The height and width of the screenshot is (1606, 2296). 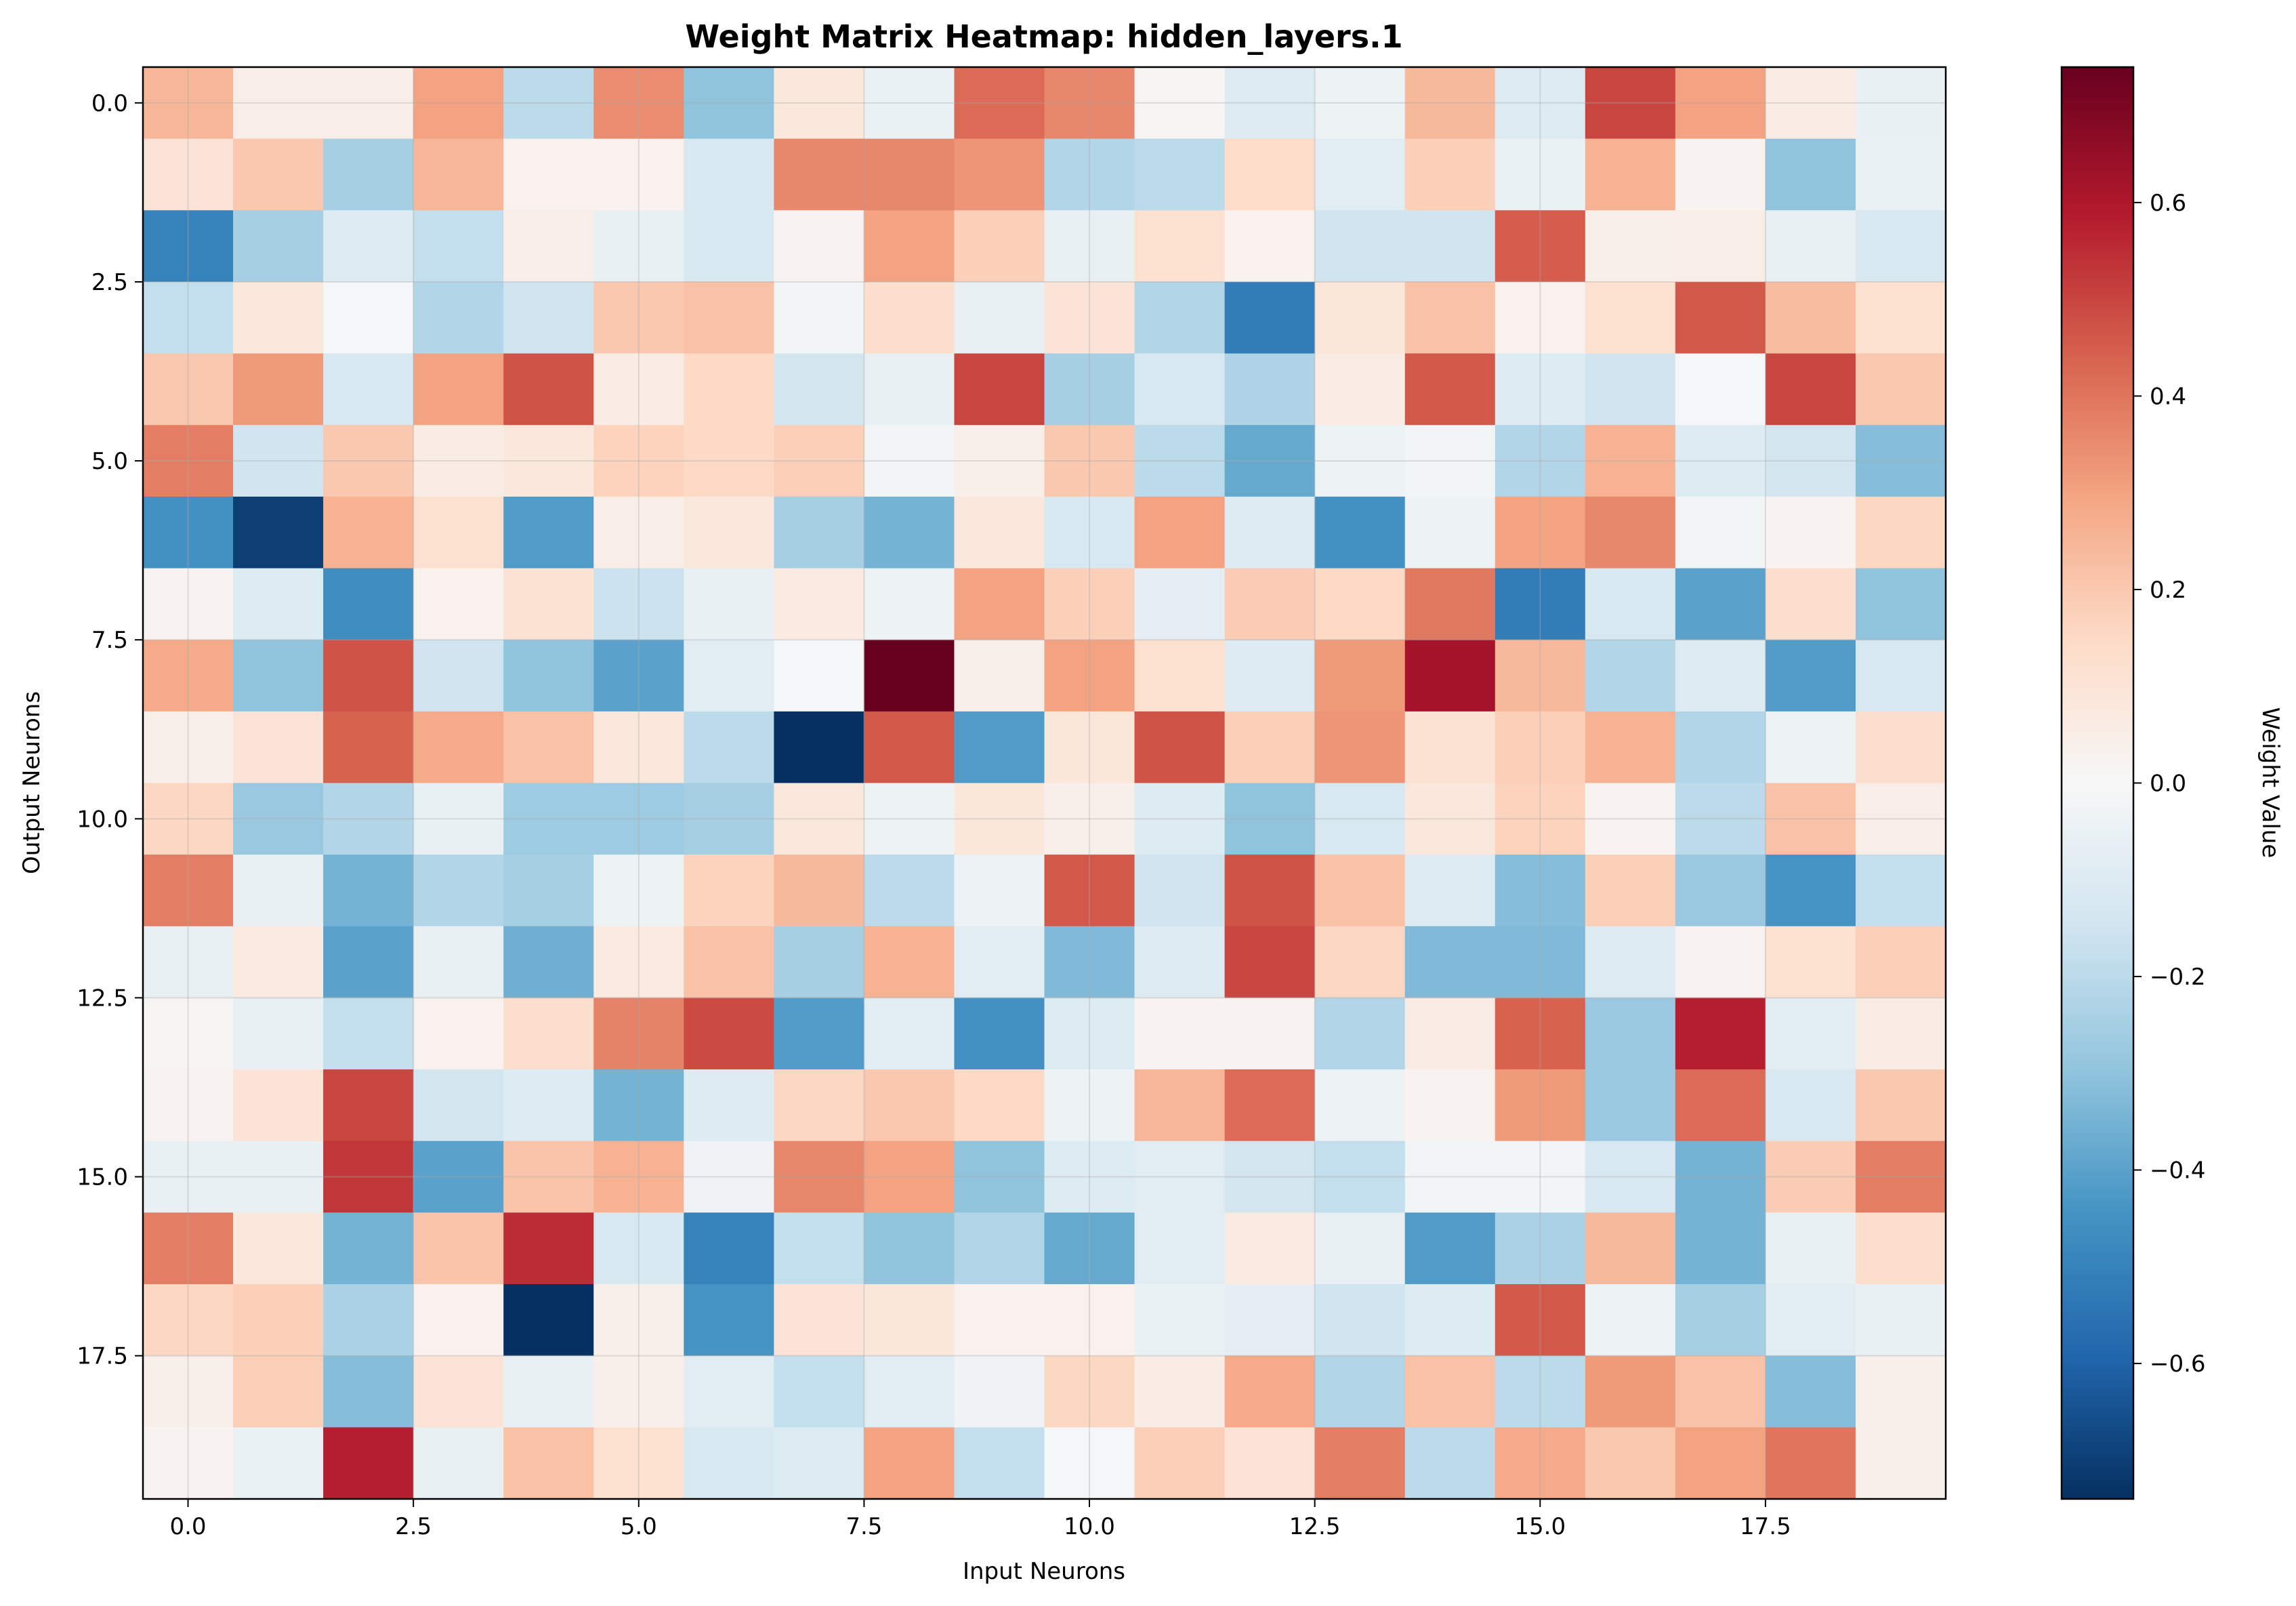 I want to click on x-axis-ticks: 0.0 2.5 5.0 7.5 10.0 12.5 15.0 17.5, so click(x=980, y=1519).